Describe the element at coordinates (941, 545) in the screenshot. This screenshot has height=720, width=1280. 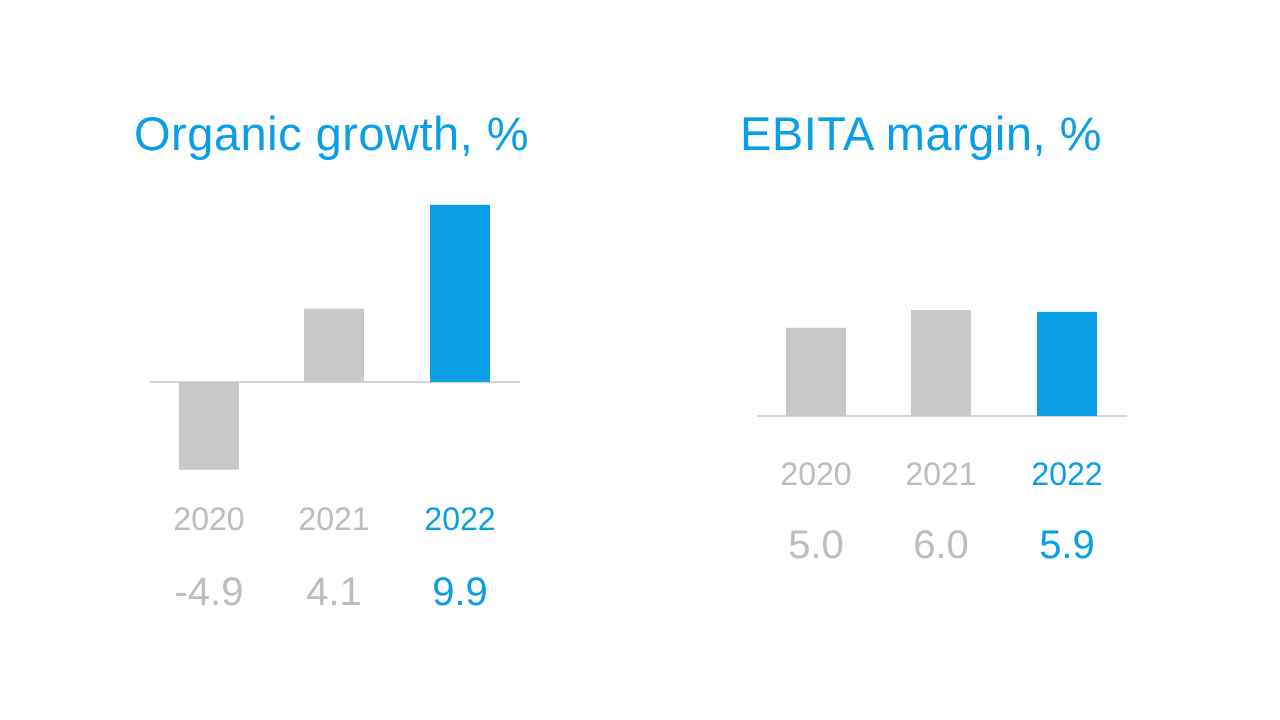
I see `ebita-margin-value-label-2021: 6.0` at that location.